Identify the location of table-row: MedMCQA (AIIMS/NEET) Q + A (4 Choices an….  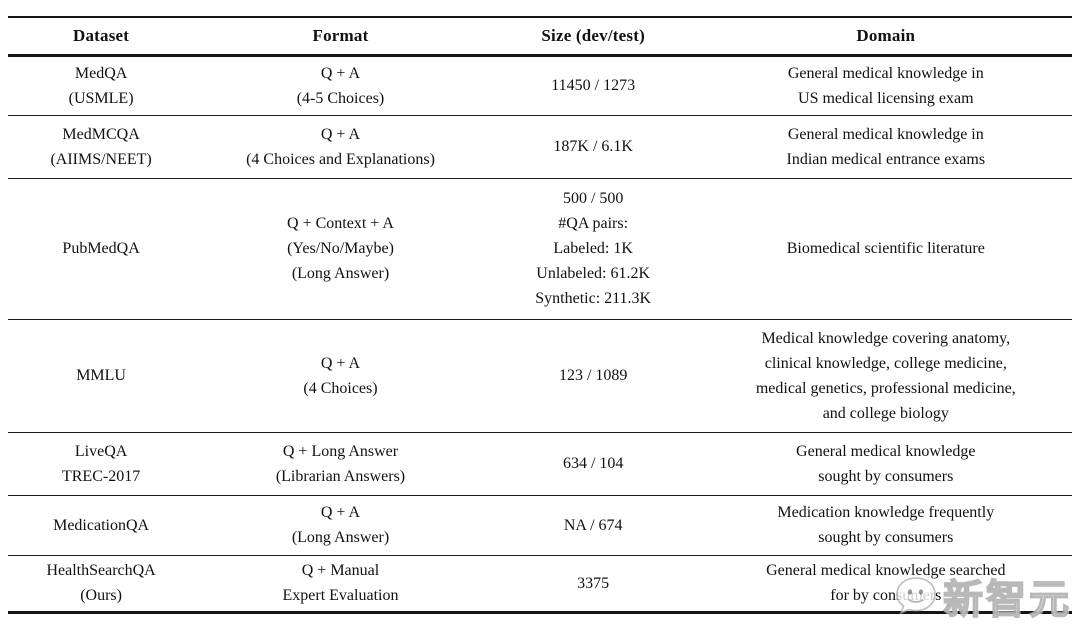
(540, 146).